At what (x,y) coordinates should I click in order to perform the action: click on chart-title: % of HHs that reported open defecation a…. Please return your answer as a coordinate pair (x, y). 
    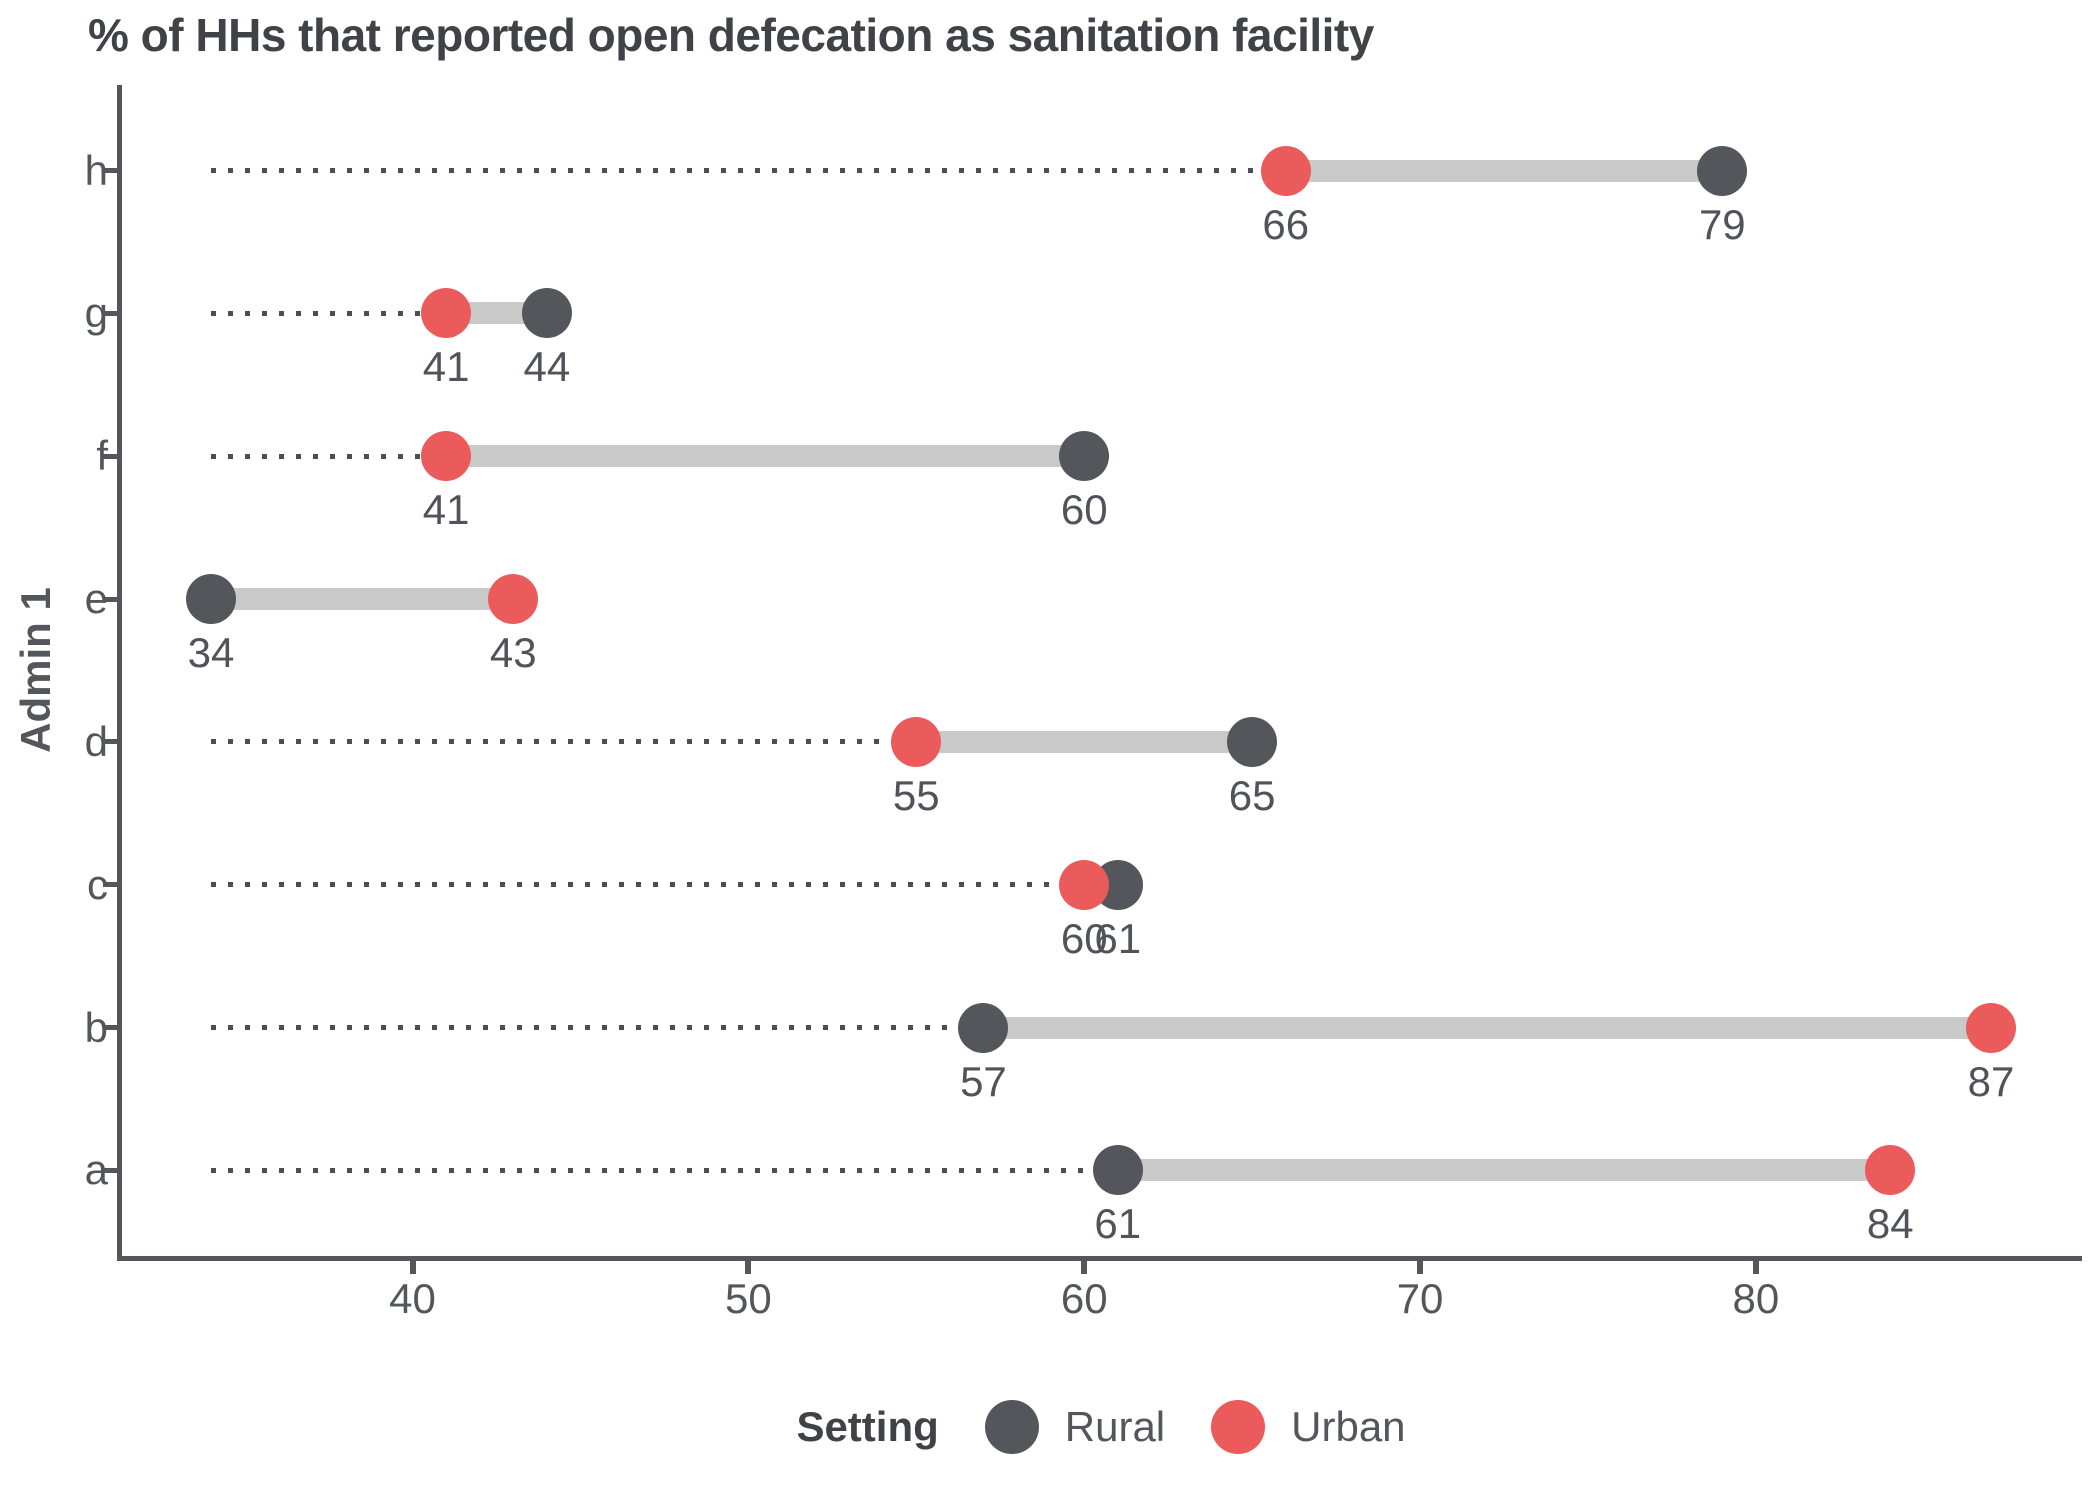
    Looking at the image, I should click on (731, 35).